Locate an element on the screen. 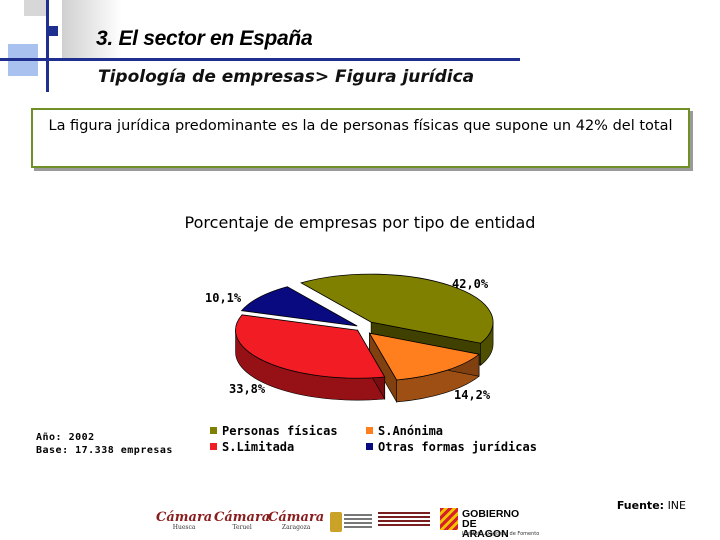 This screenshot has width=720, height=540. slide-title: 3. El sector en España is located at coordinates (204, 38).